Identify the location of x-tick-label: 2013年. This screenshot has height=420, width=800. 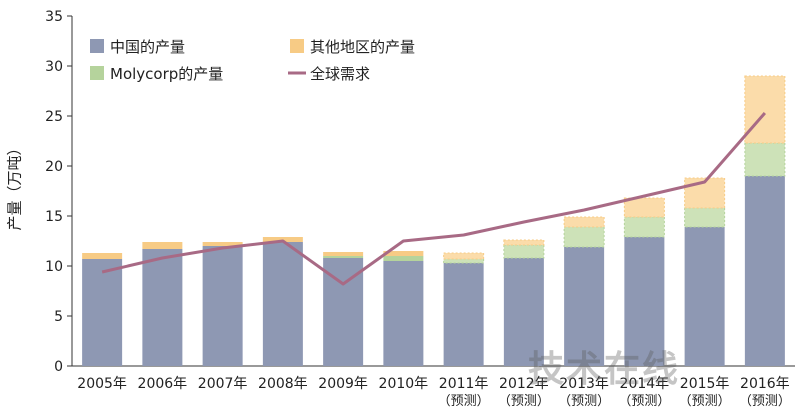
(584, 384).